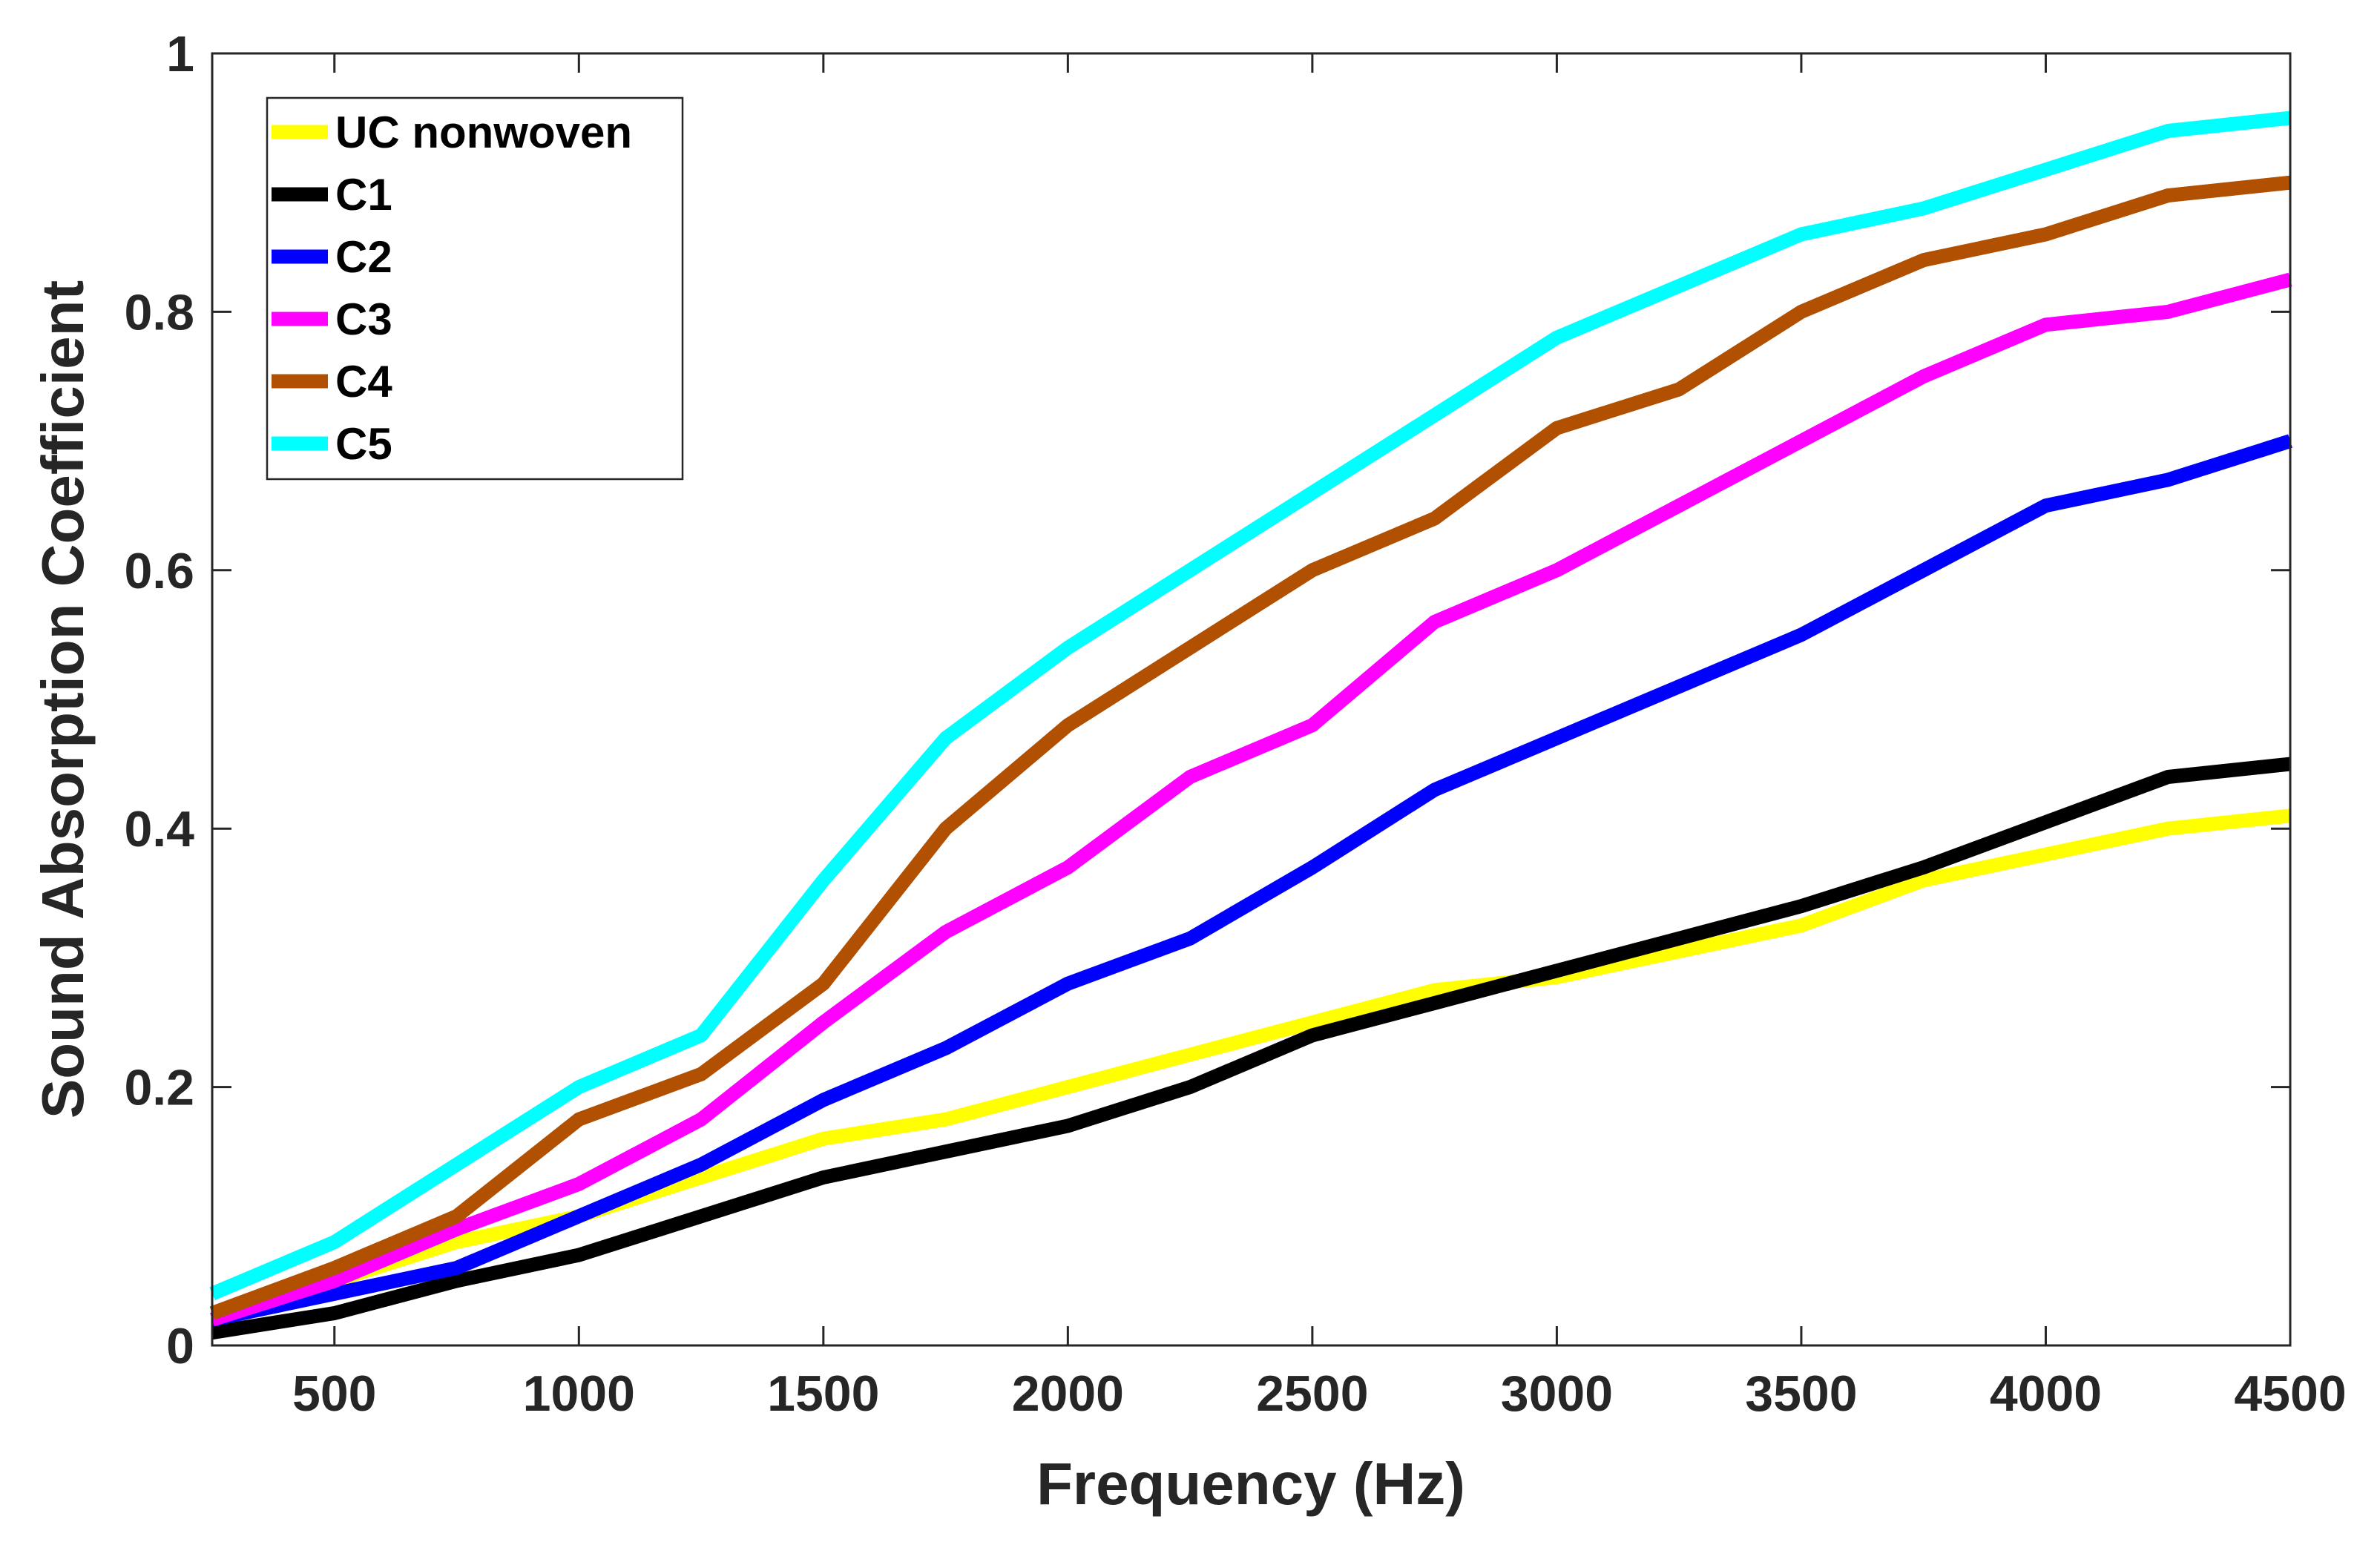  What do you see at coordinates (2290, 1394) in the screenshot?
I see `x-tick-label: 4500` at bounding box center [2290, 1394].